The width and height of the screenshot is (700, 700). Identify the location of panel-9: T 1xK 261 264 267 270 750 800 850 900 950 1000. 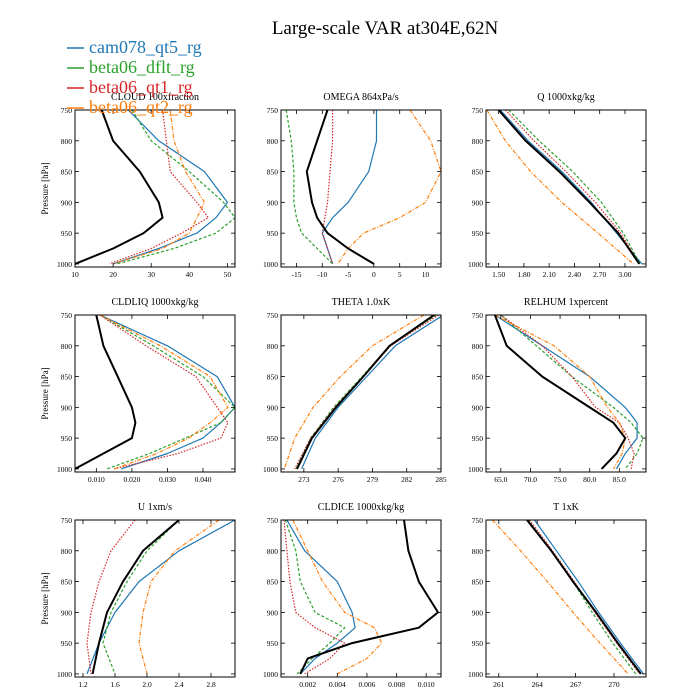
(557, 595).